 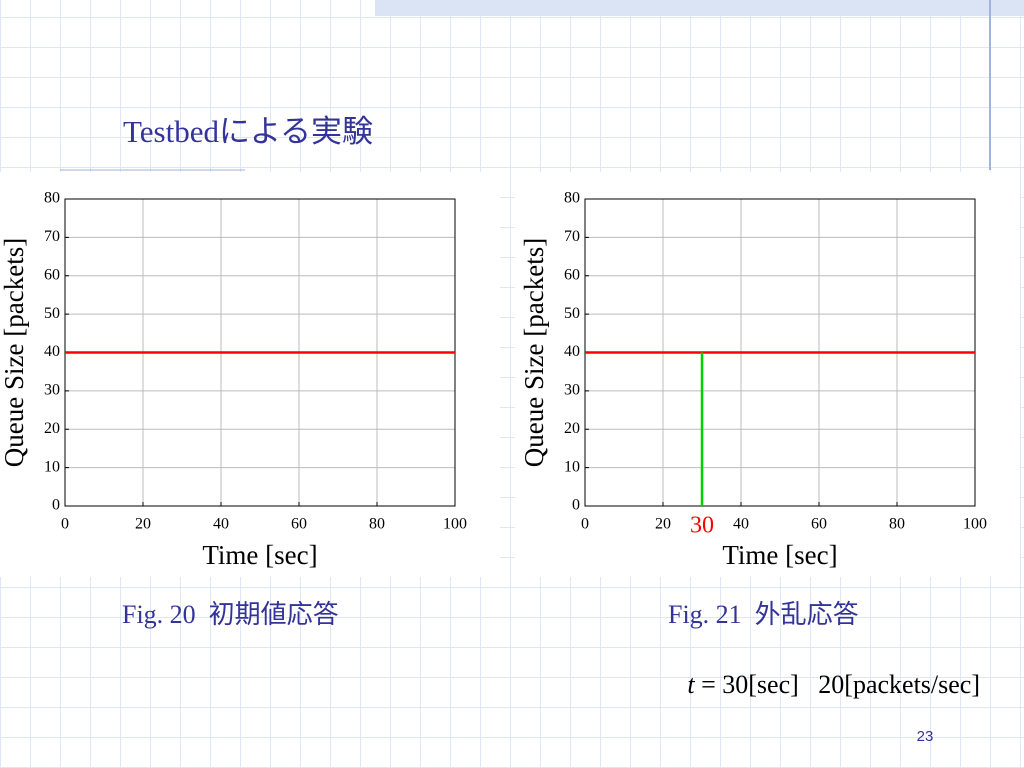 I want to click on slide-title: Testbedによる実験, so click(x=248, y=131).